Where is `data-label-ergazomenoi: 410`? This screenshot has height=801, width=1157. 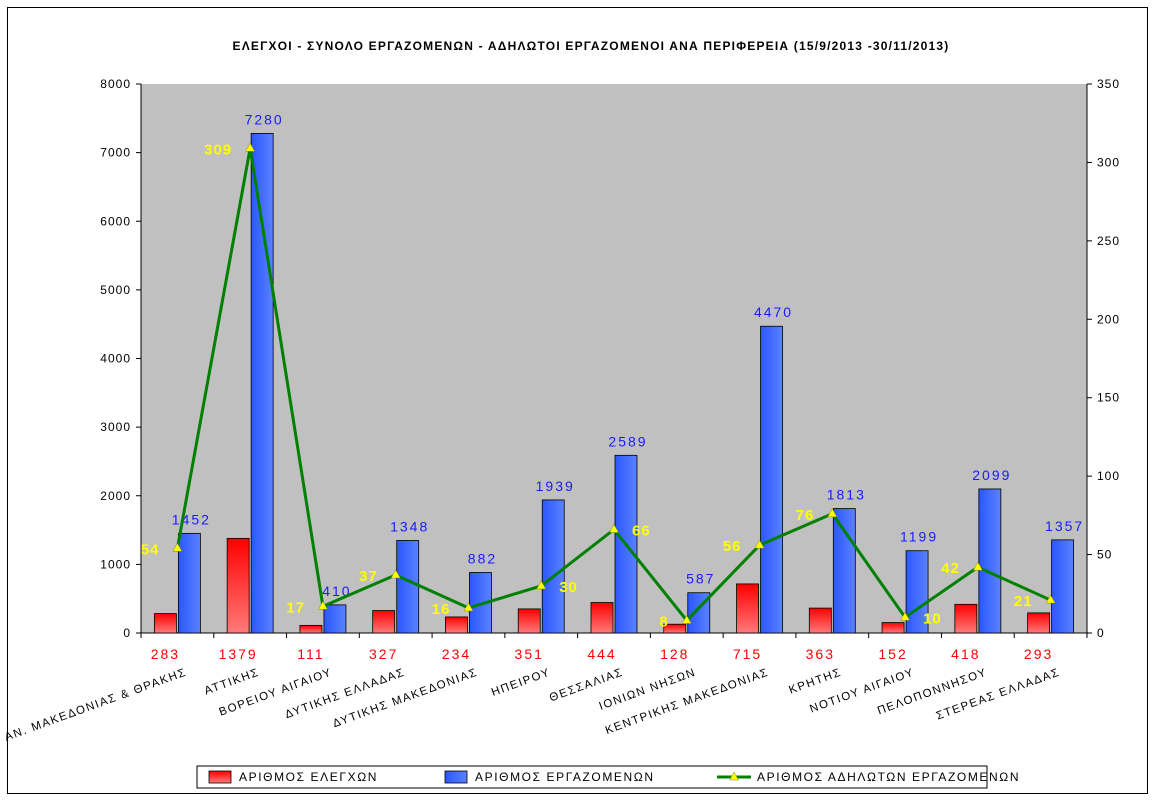
data-label-ergazomenoi: 410 is located at coordinates (336, 591).